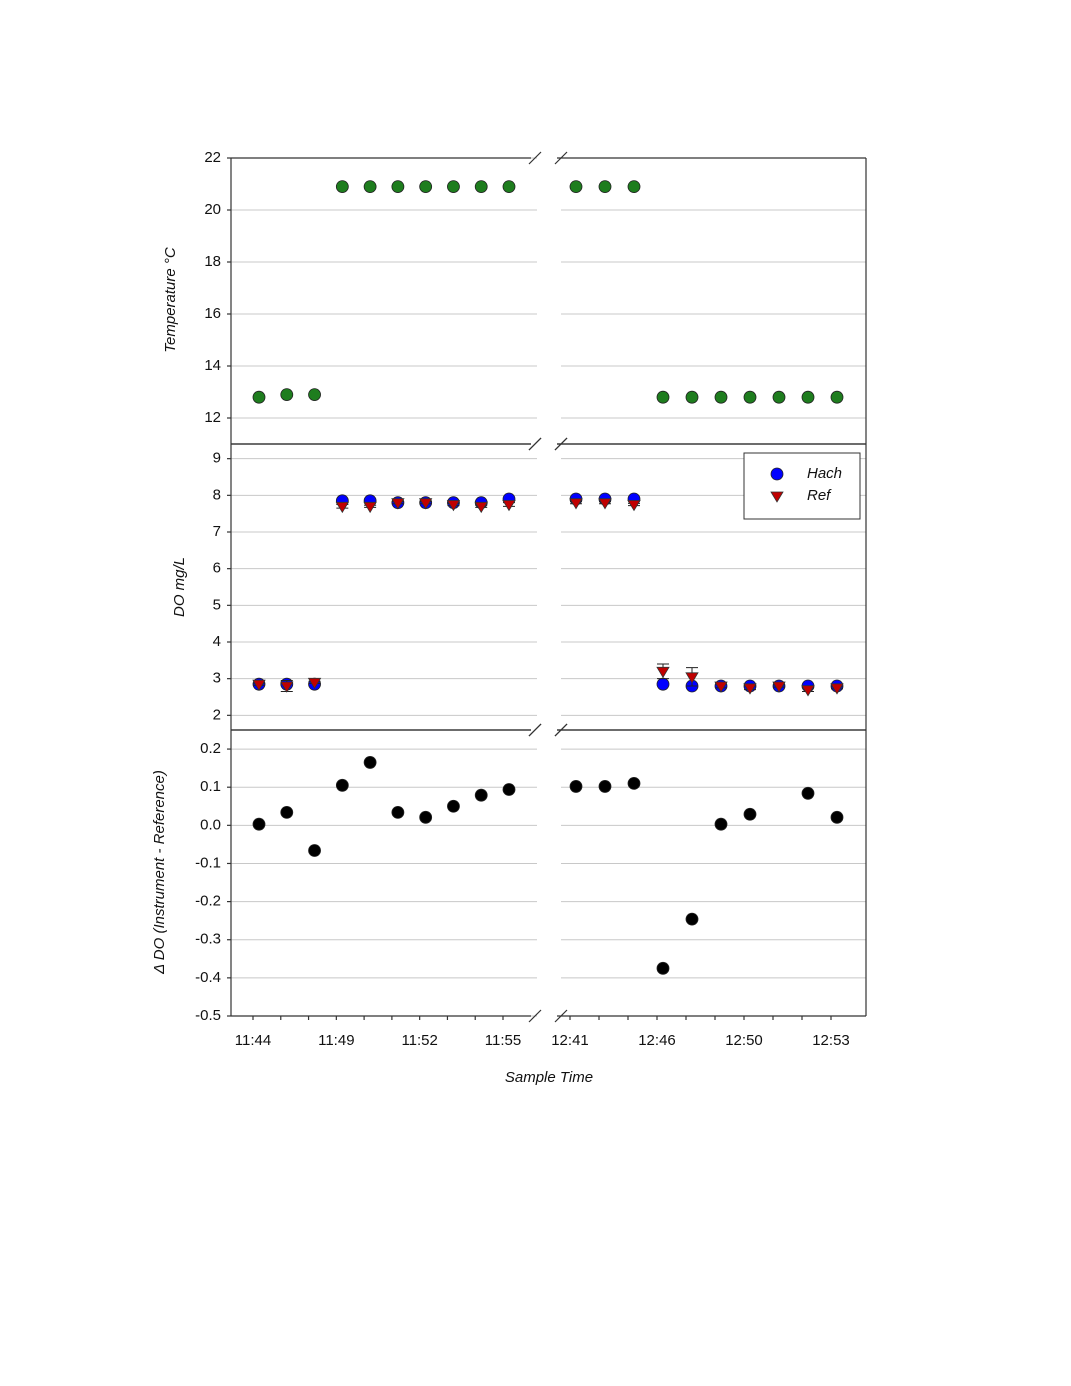 The image size is (1071, 1386). Describe the element at coordinates (212, 157) in the screenshot. I see `y-tick-label: 22` at that location.